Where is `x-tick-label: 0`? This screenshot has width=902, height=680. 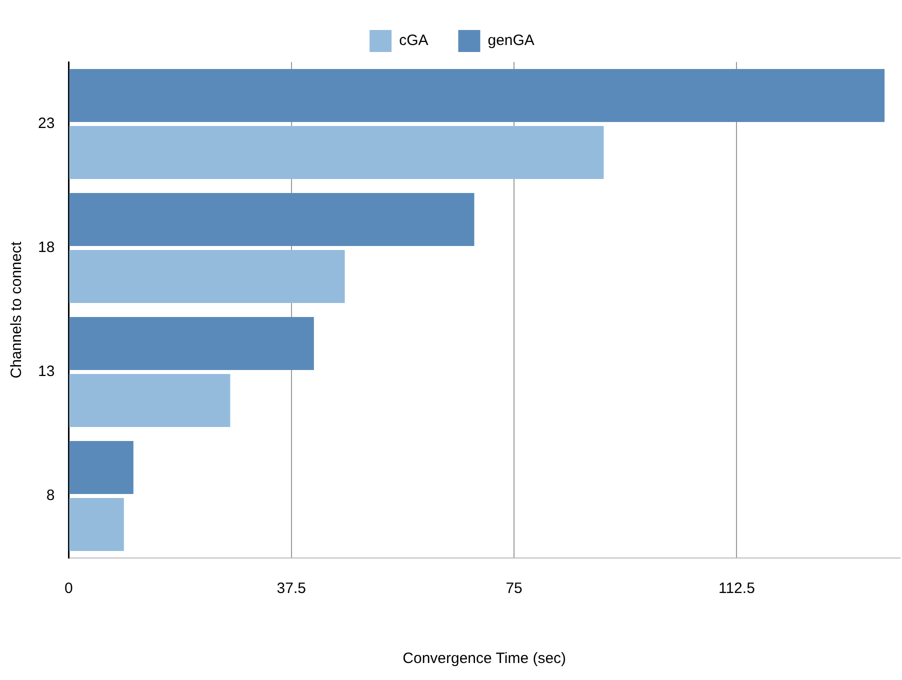 x-tick-label: 0 is located at coordinates (68, 589).